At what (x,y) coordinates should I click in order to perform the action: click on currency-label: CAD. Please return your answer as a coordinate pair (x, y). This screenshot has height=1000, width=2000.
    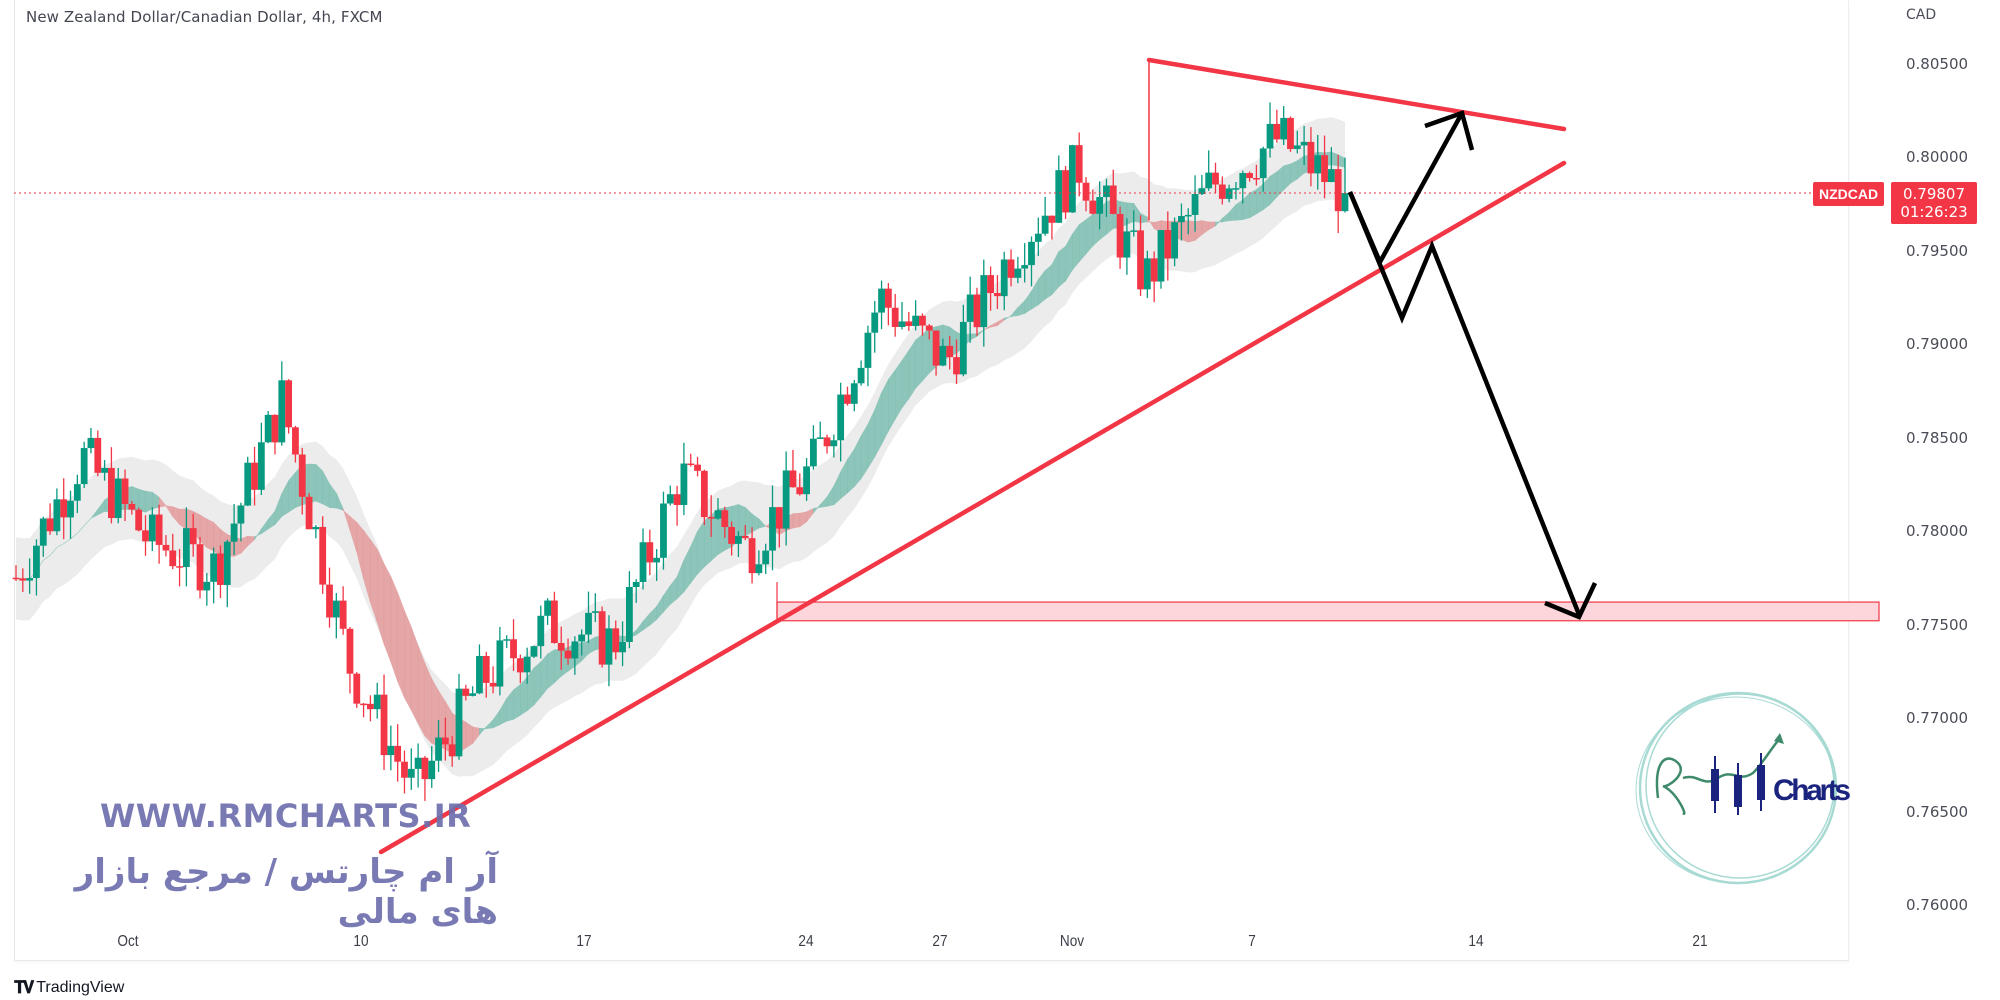
    Looking at the image, I should click on (1921, 15).